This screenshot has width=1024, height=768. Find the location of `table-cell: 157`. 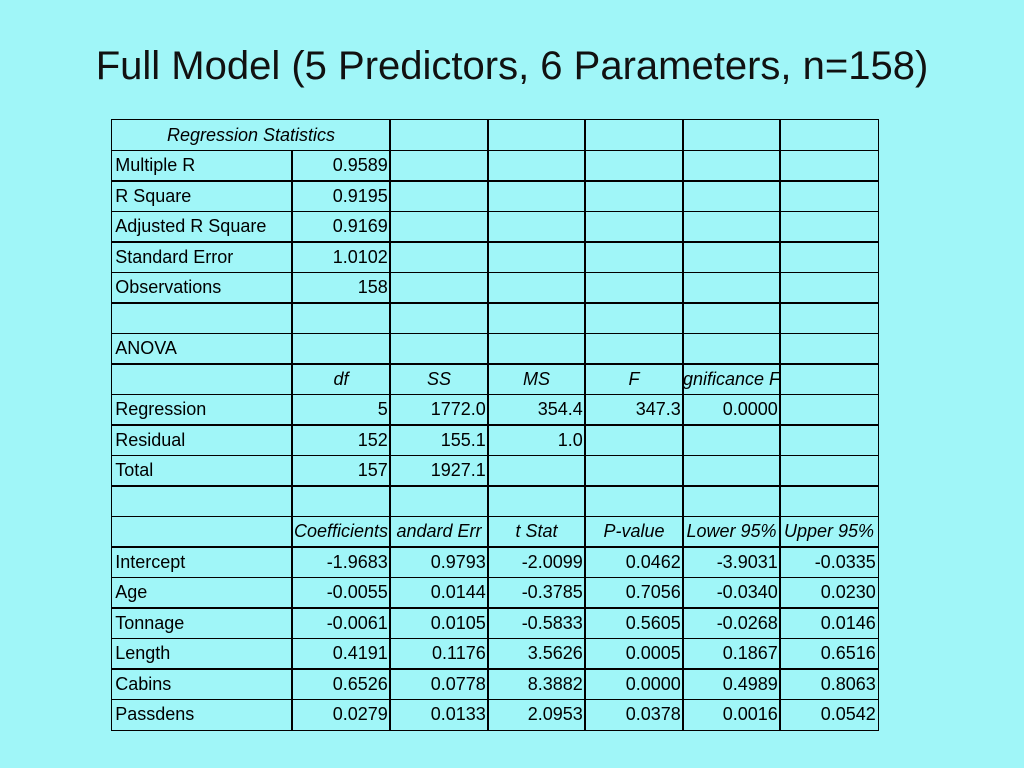

table-cell: 157 is located at coordinates (341, 470).